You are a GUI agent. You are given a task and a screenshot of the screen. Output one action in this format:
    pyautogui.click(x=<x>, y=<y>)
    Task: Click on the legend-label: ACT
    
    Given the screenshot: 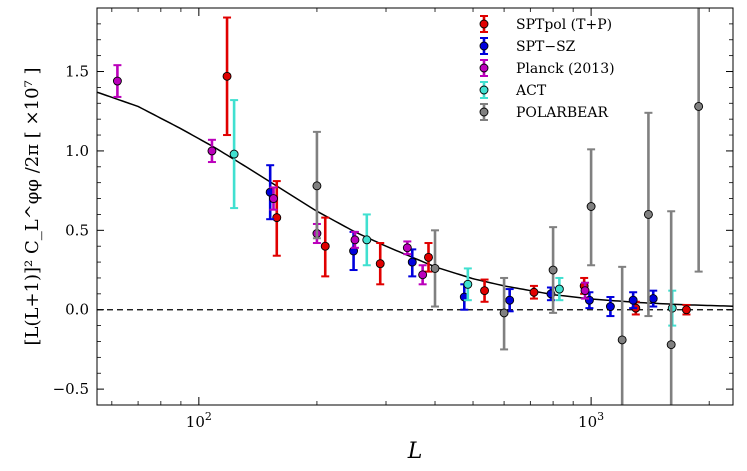 What is the action you would take?
    pyautogui.click(x=531, y=91)
    